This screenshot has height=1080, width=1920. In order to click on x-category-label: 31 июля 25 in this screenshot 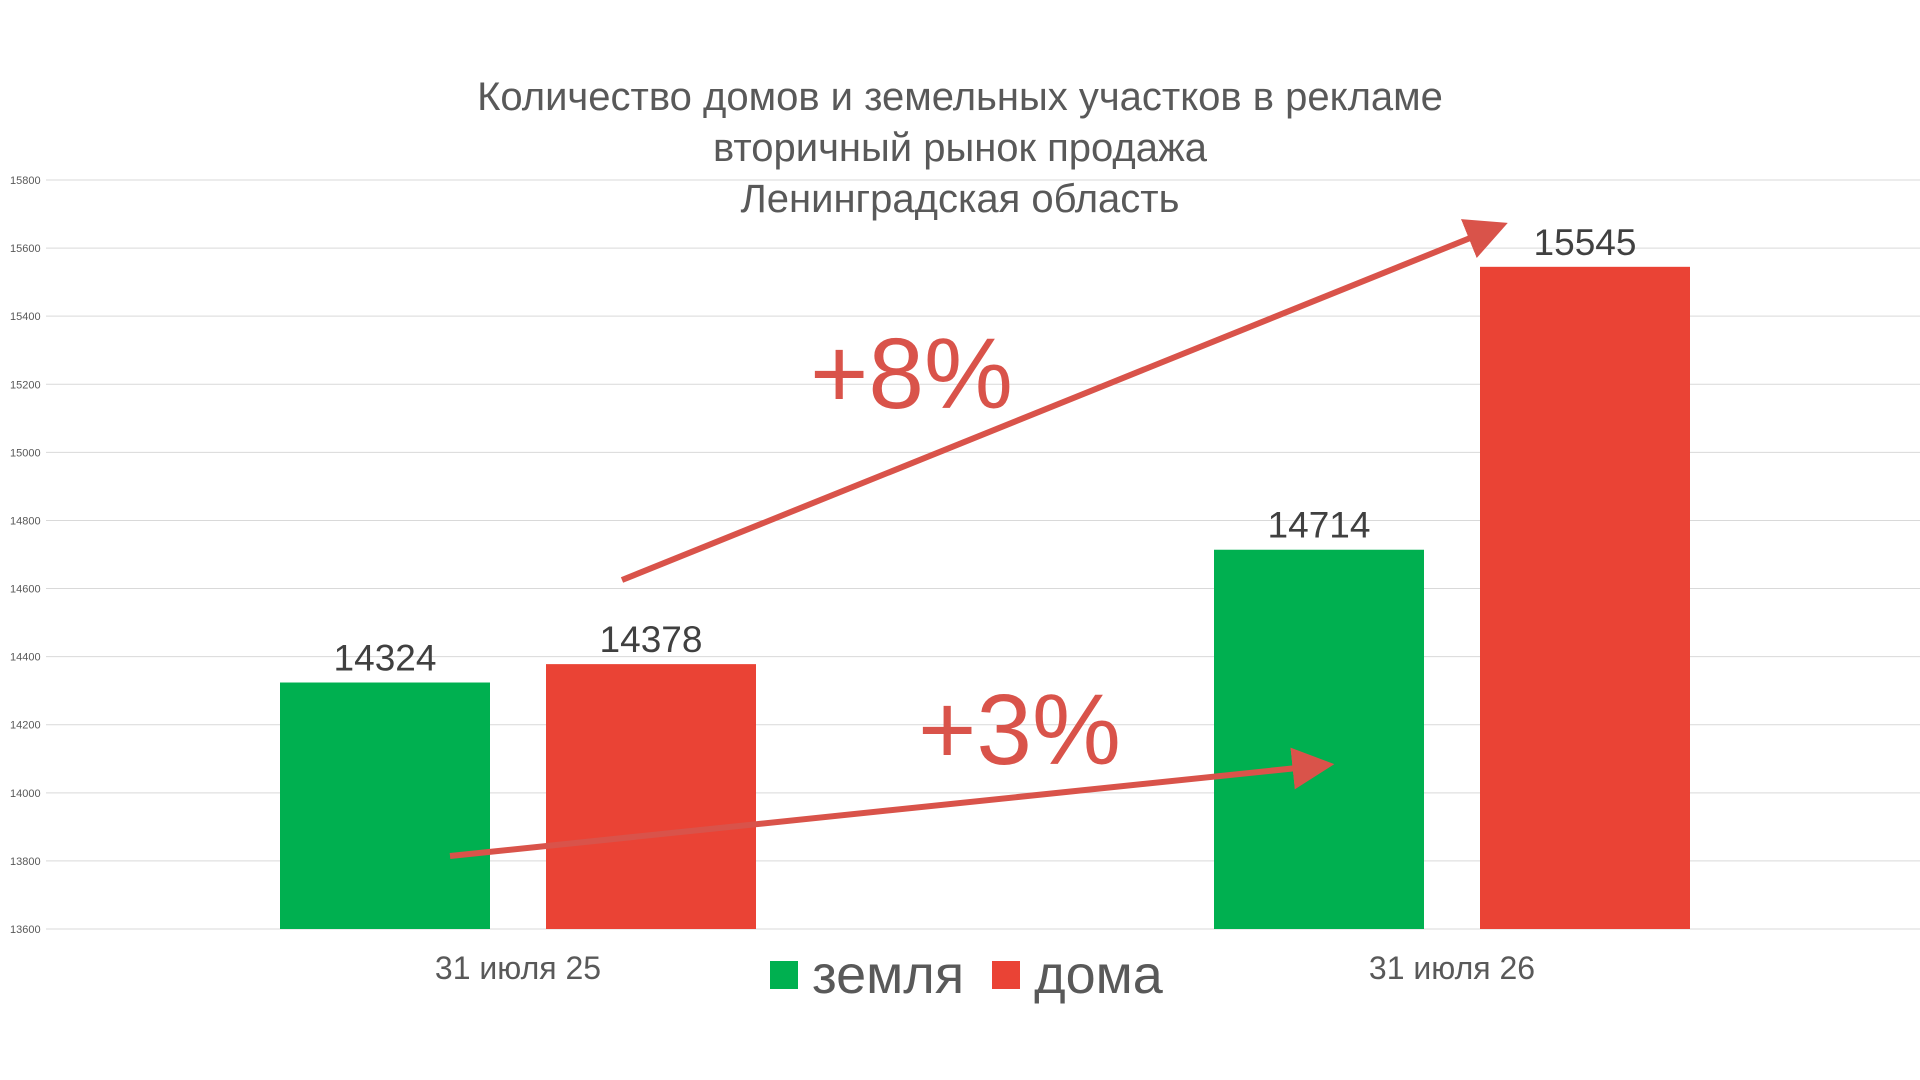, I will do `click(518, 968)`.